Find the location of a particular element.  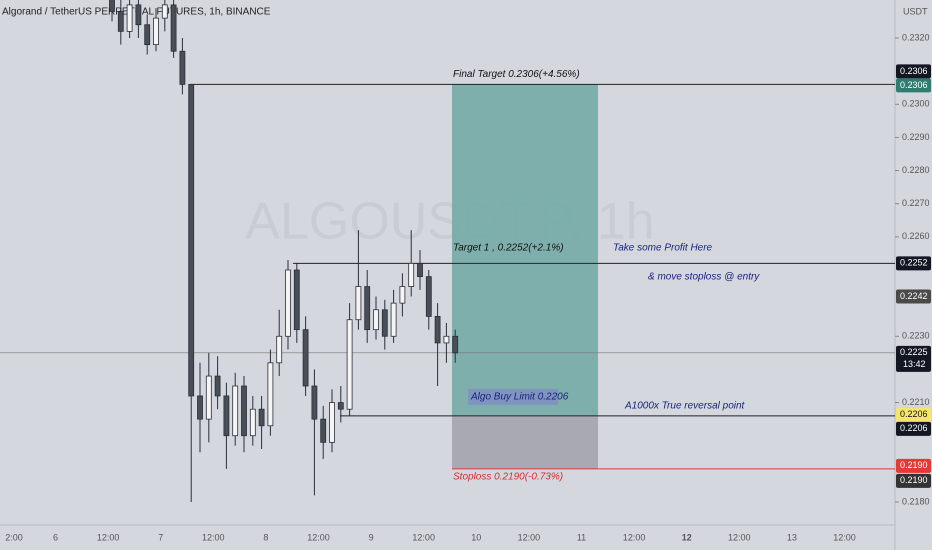

y-tick-label: 0.2320 is located at coordinates (916, 37).